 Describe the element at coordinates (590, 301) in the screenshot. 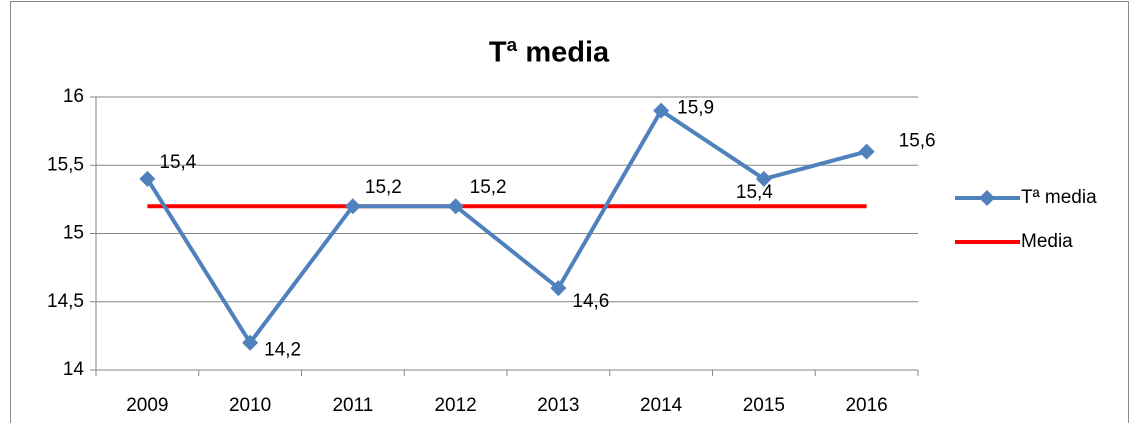

I see `data-label: 14,6` at that location.